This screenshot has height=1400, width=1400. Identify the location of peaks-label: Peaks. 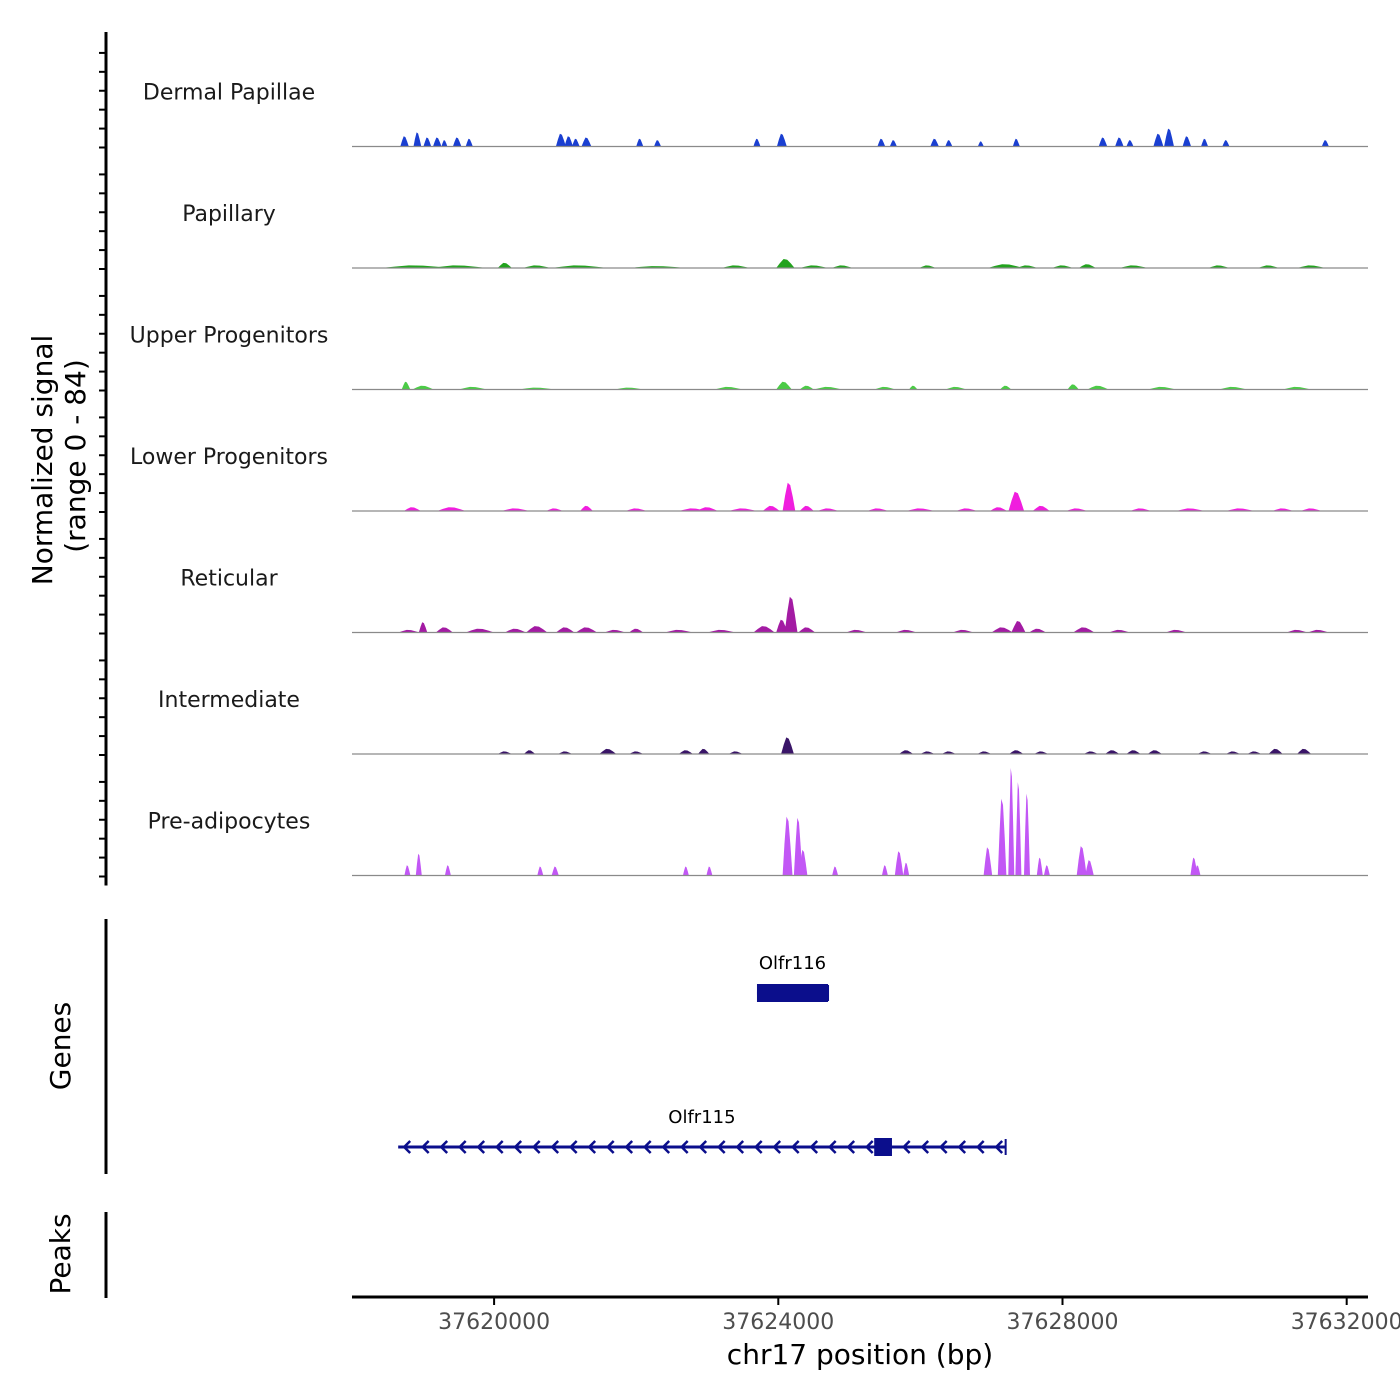
(60, 1253).